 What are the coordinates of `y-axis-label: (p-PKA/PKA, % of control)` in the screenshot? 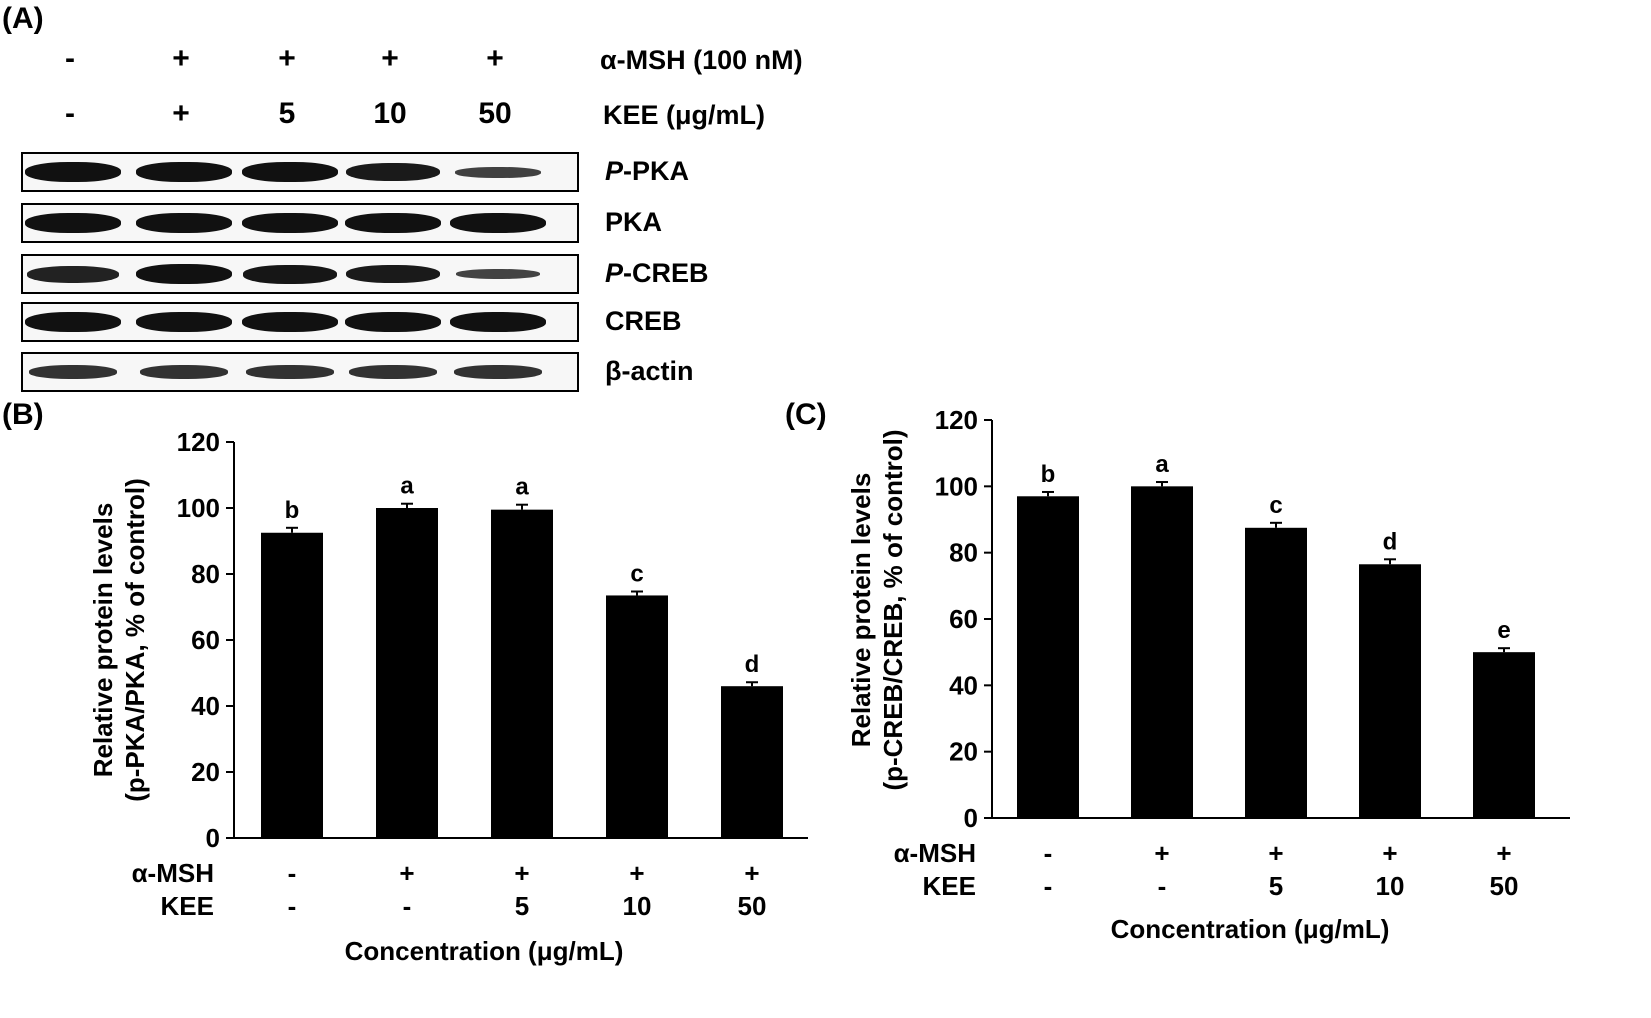 It's located at (135, 640).